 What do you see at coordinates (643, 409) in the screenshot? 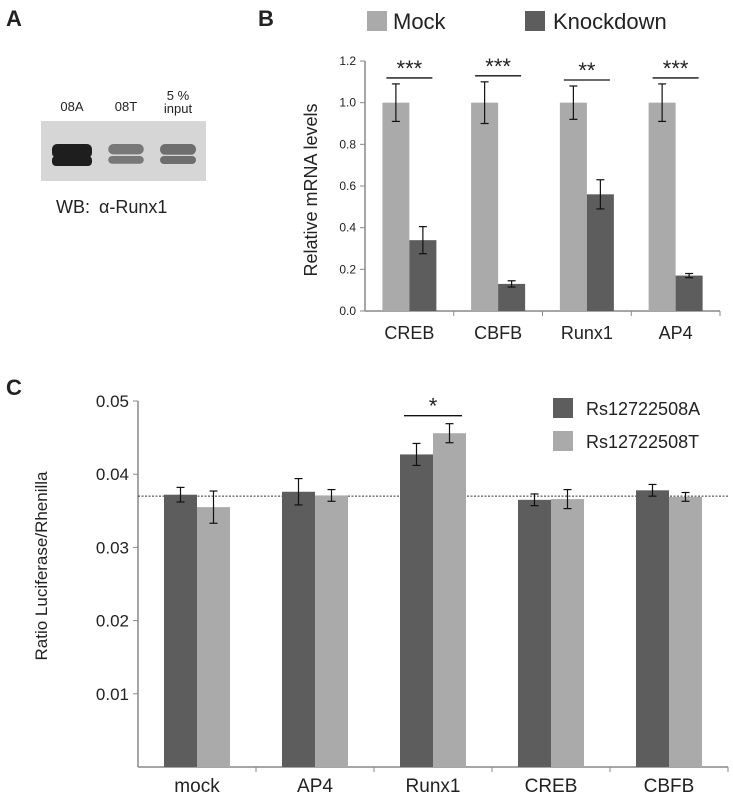
I see `legend-label-allele-a: Rs12722508A` at bounding box center [643, 409].